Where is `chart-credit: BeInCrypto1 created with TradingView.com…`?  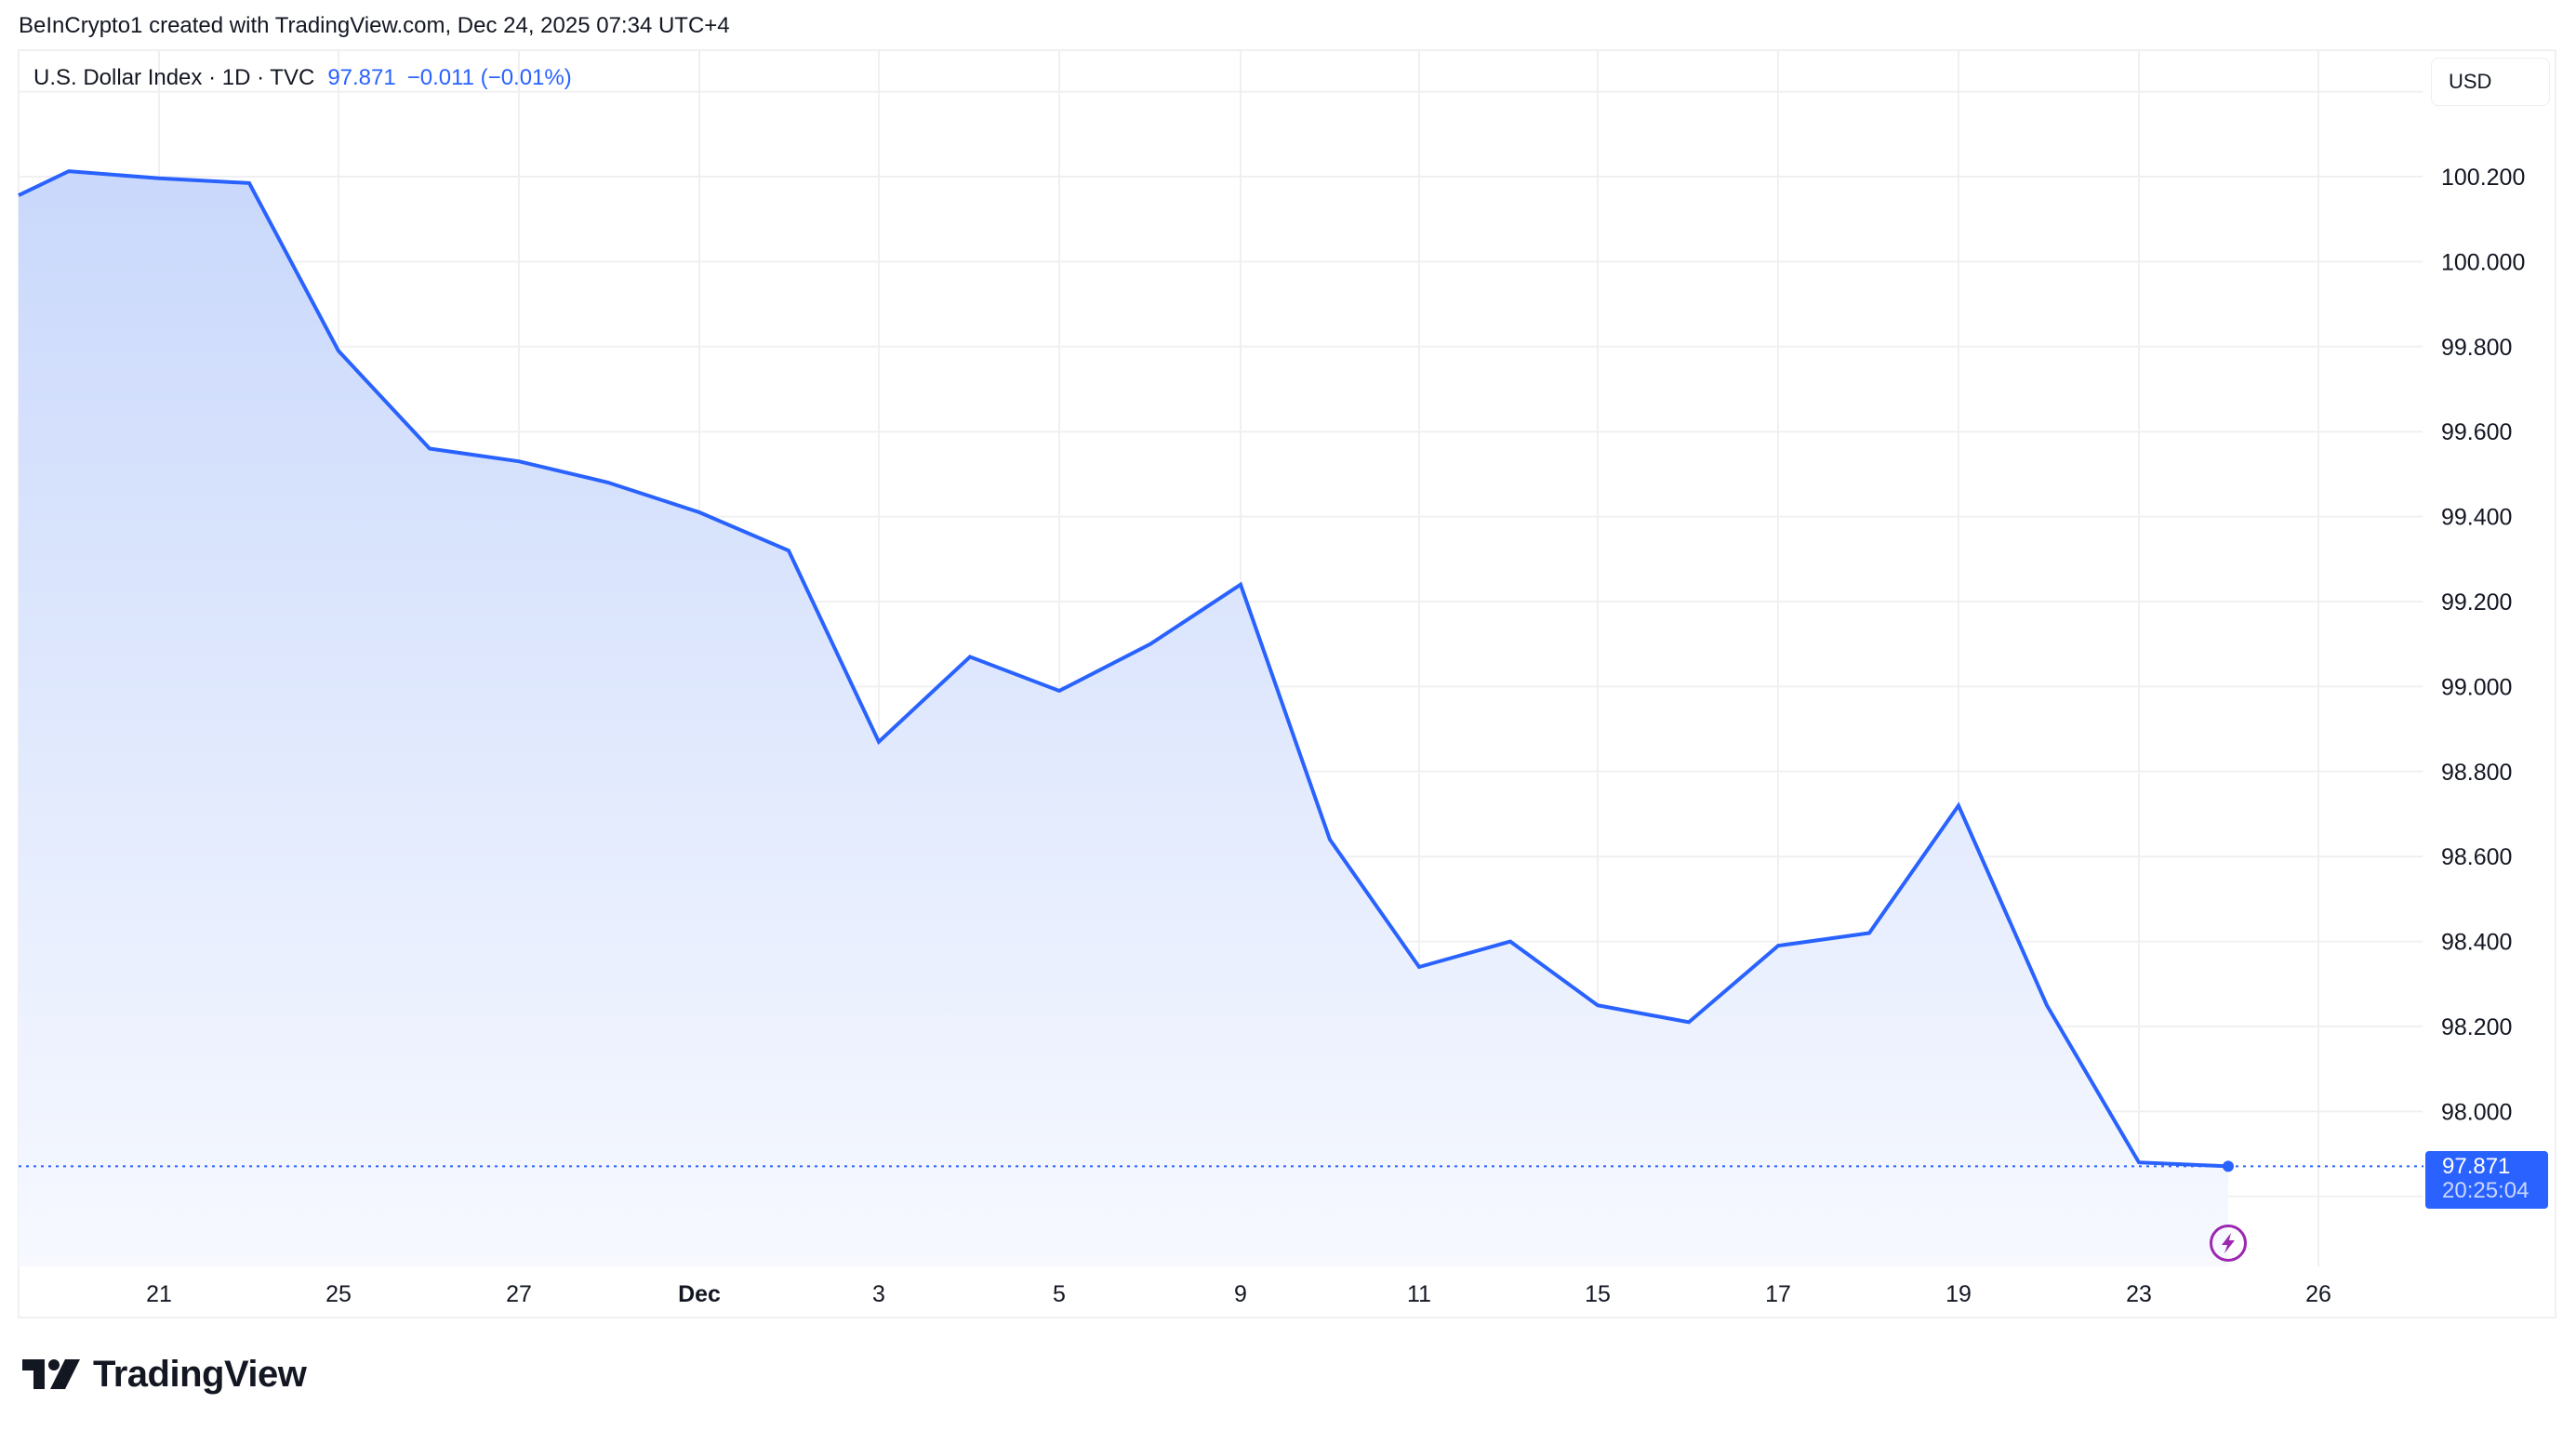 chart-credit: BeInCrypto1 created with TradingView.com… is located at coordinates (374, 25).